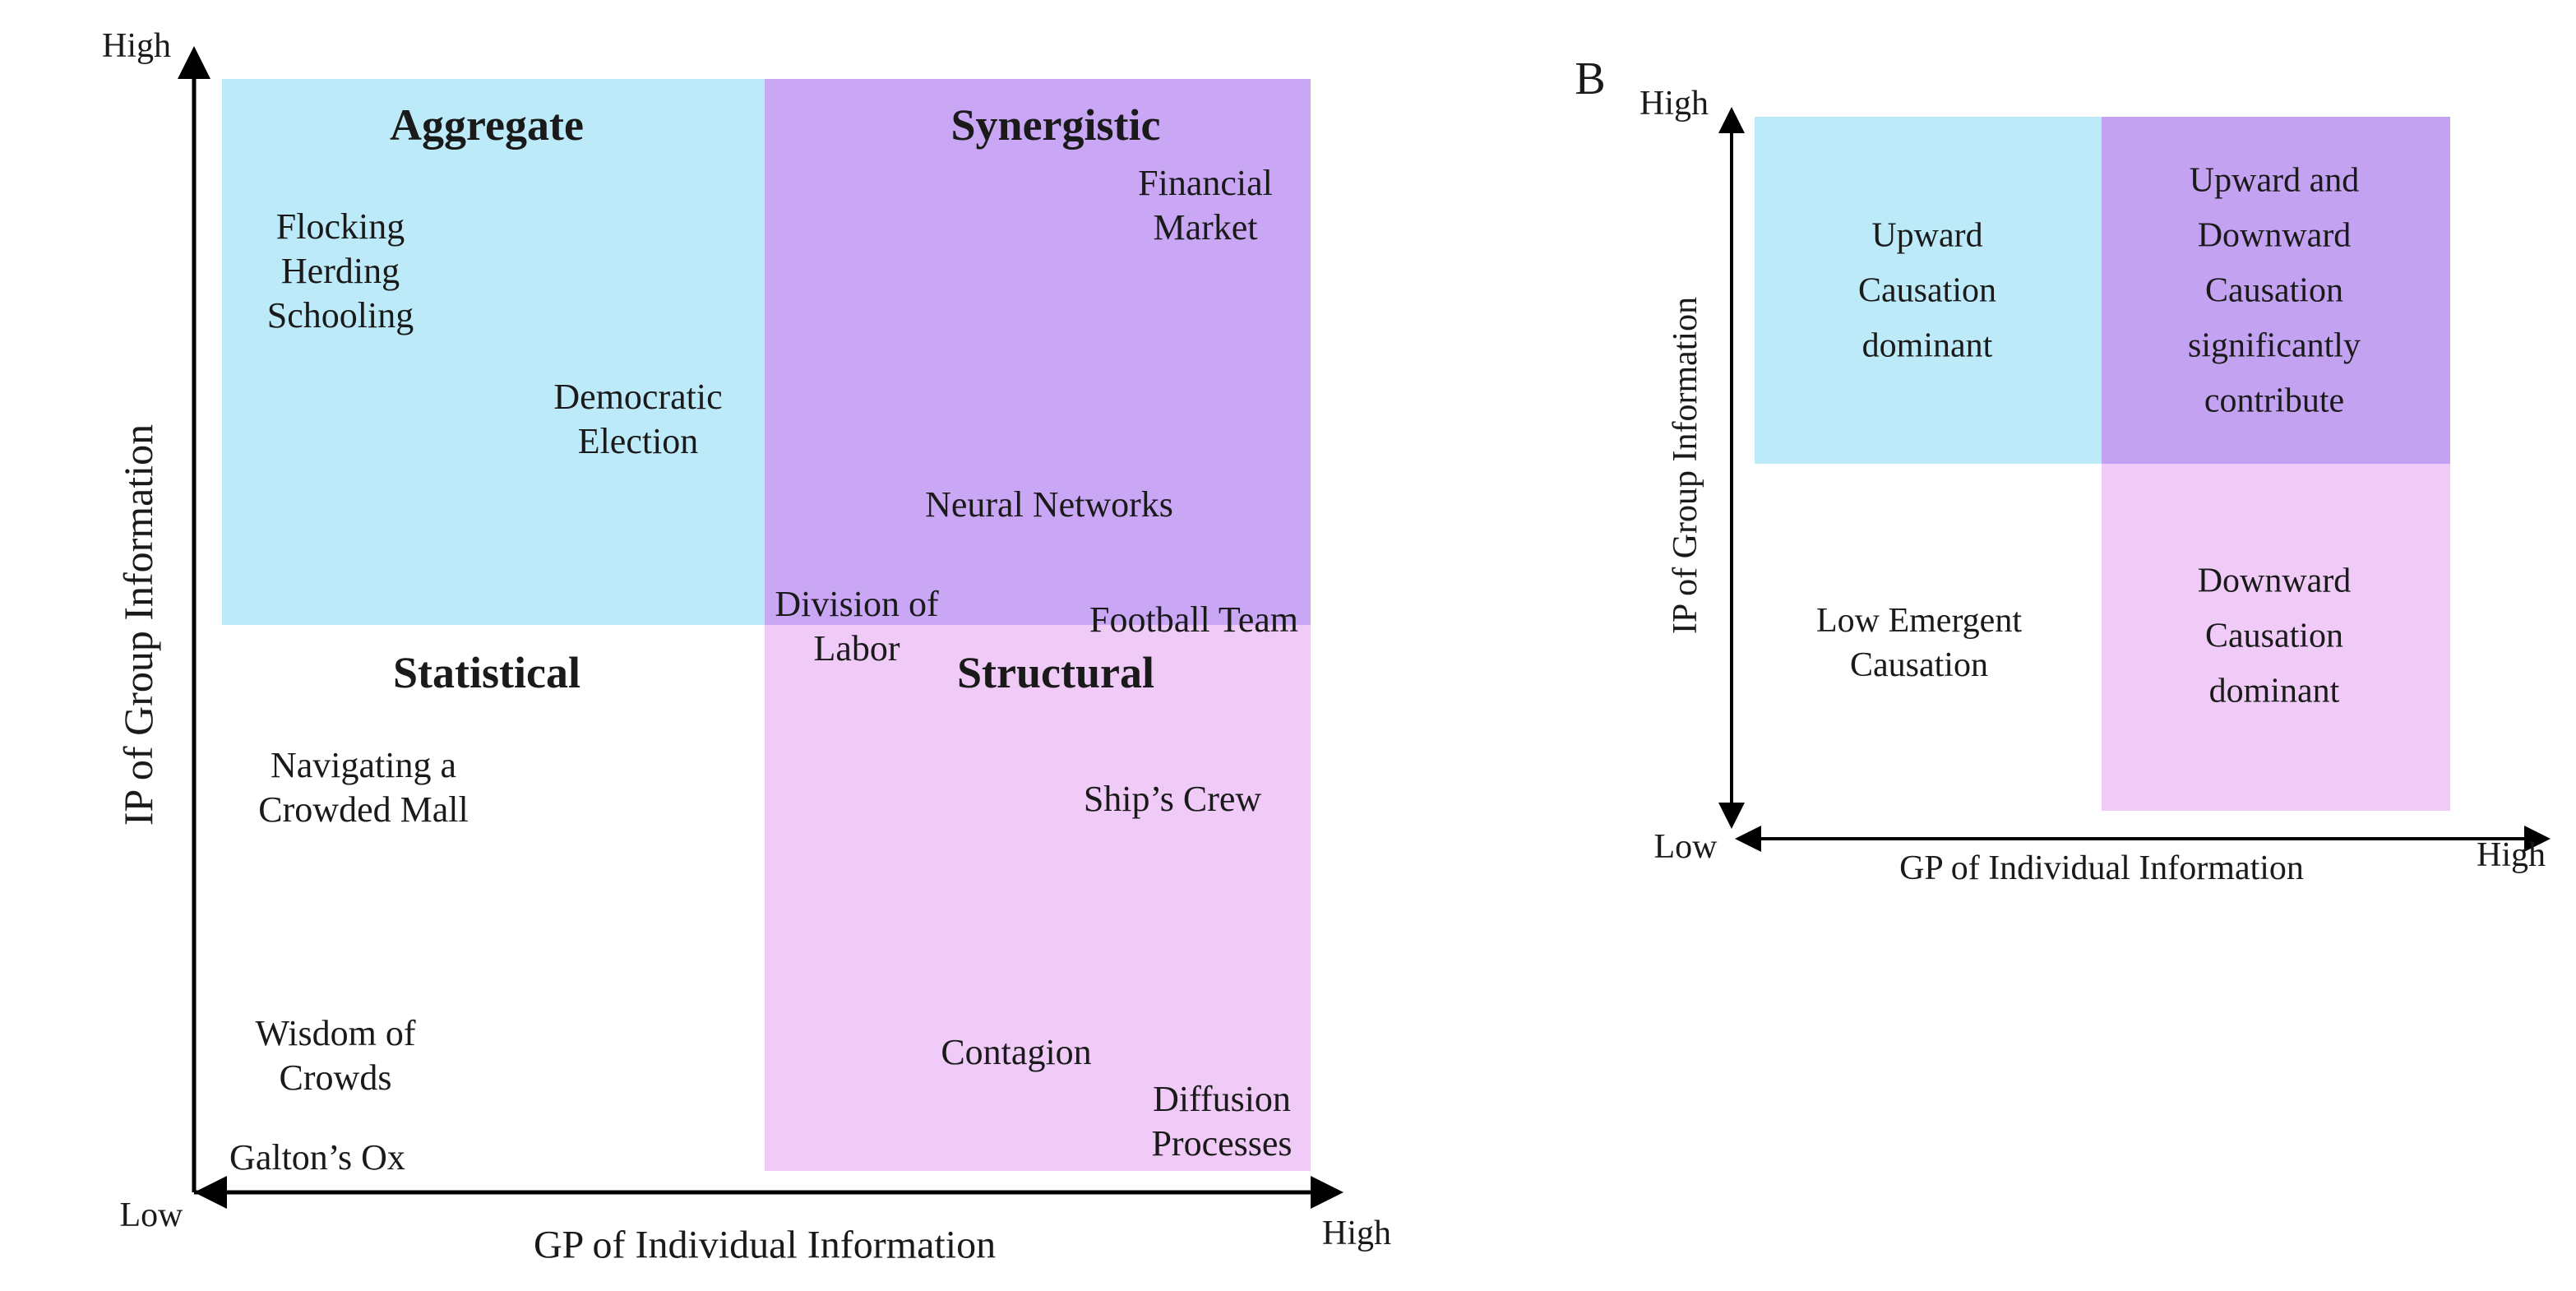 This screenshot has width=2576, height=1291. Describe the element at coordinates (363, 787) in the screenshot. I see `item-crowded-mall: Navigating a Crowded Mall` at that location.